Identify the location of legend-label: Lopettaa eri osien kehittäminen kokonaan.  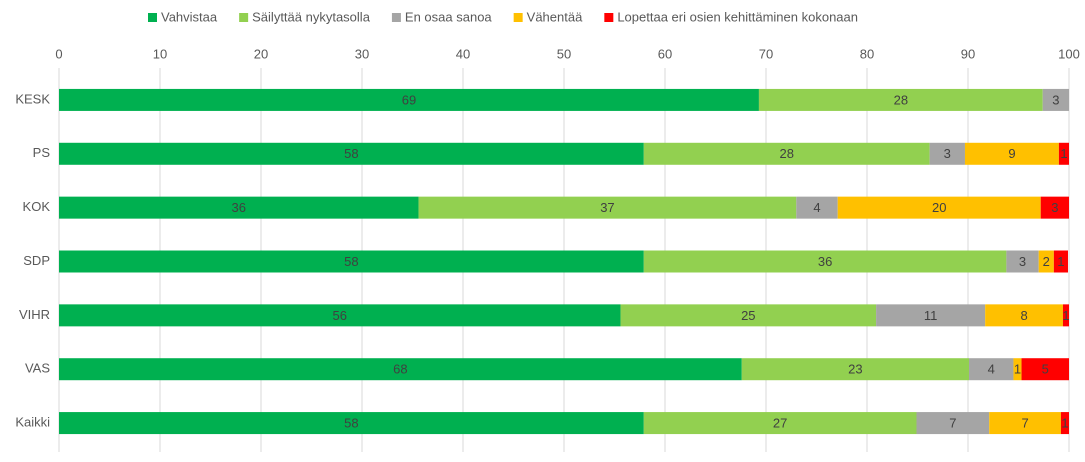
(737, 16).